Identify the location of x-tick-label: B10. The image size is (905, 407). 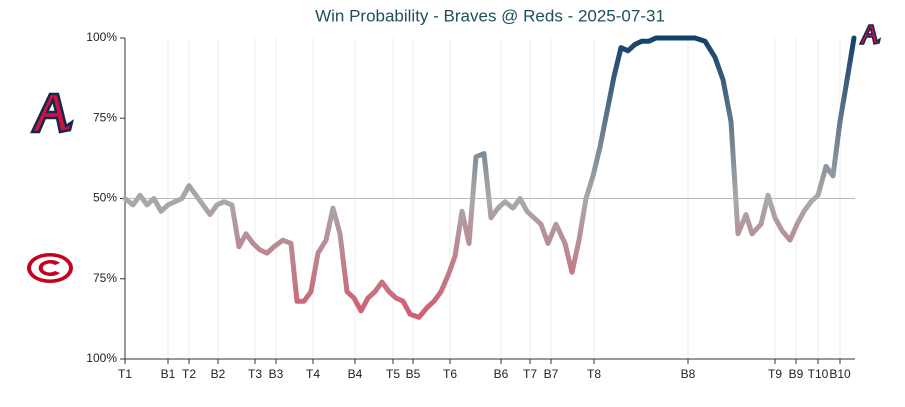
(840, 374).